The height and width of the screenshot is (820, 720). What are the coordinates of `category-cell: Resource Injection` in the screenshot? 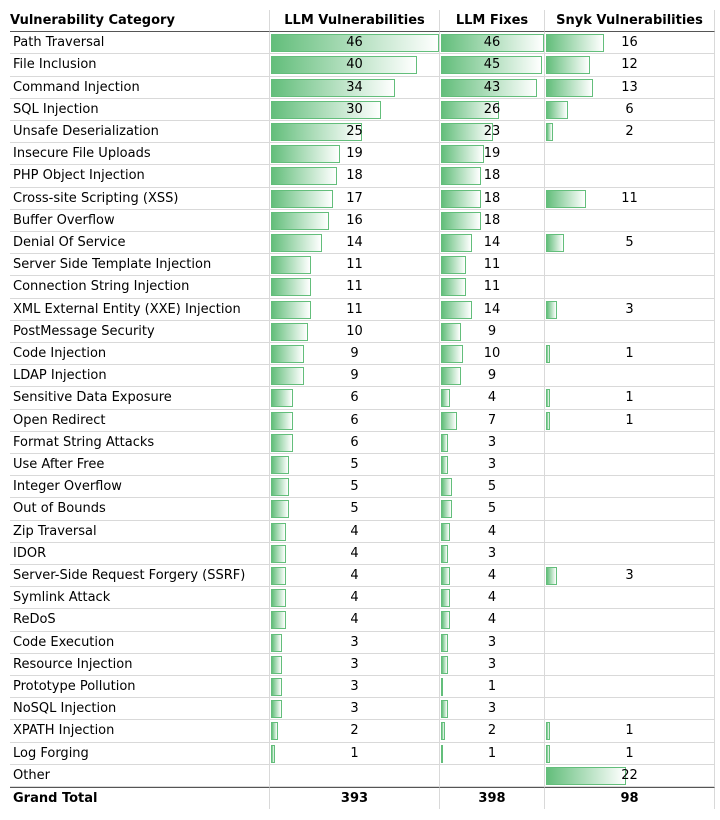 It's located at (140, 664).